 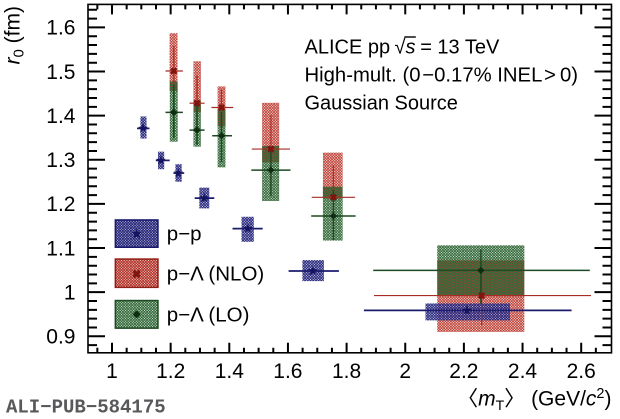 I want to click on svg-text: = 13 TeV, so click(x=460, y=48).